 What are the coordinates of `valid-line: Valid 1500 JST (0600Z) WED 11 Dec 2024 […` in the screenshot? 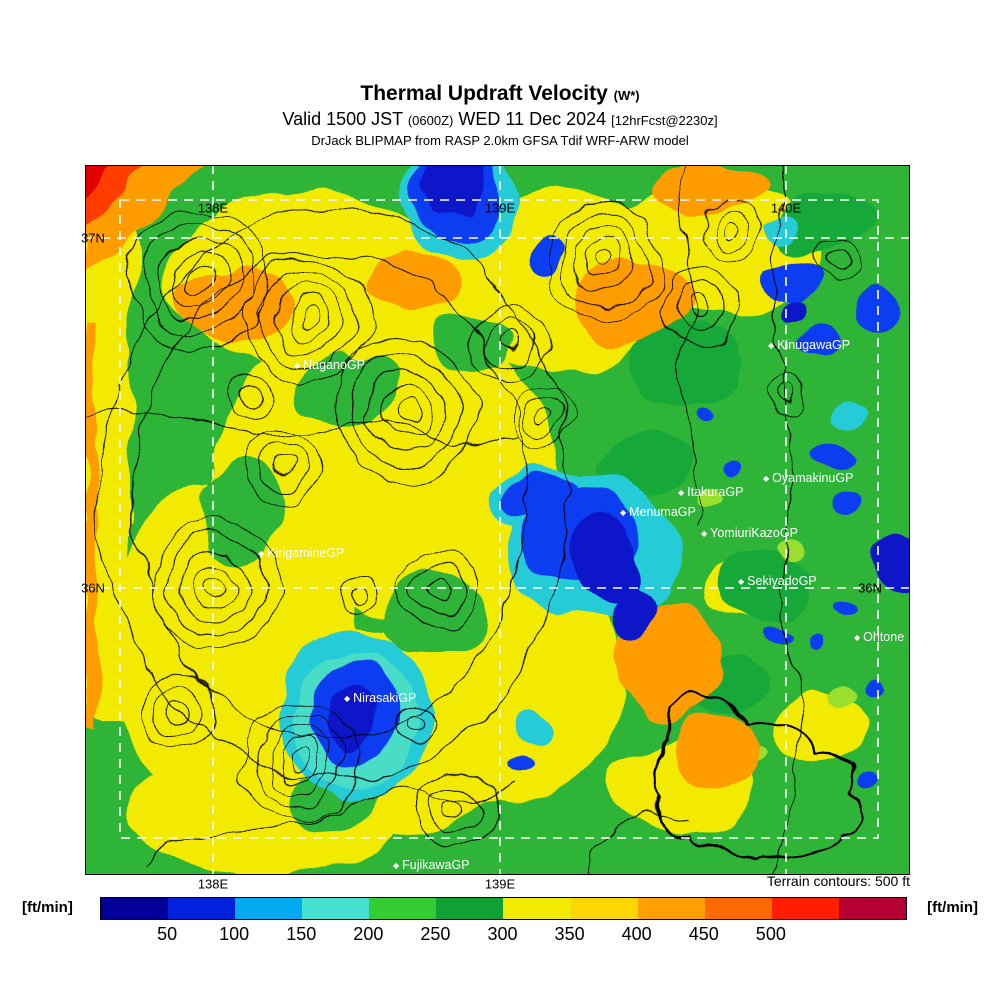 It's located at (500, 120).